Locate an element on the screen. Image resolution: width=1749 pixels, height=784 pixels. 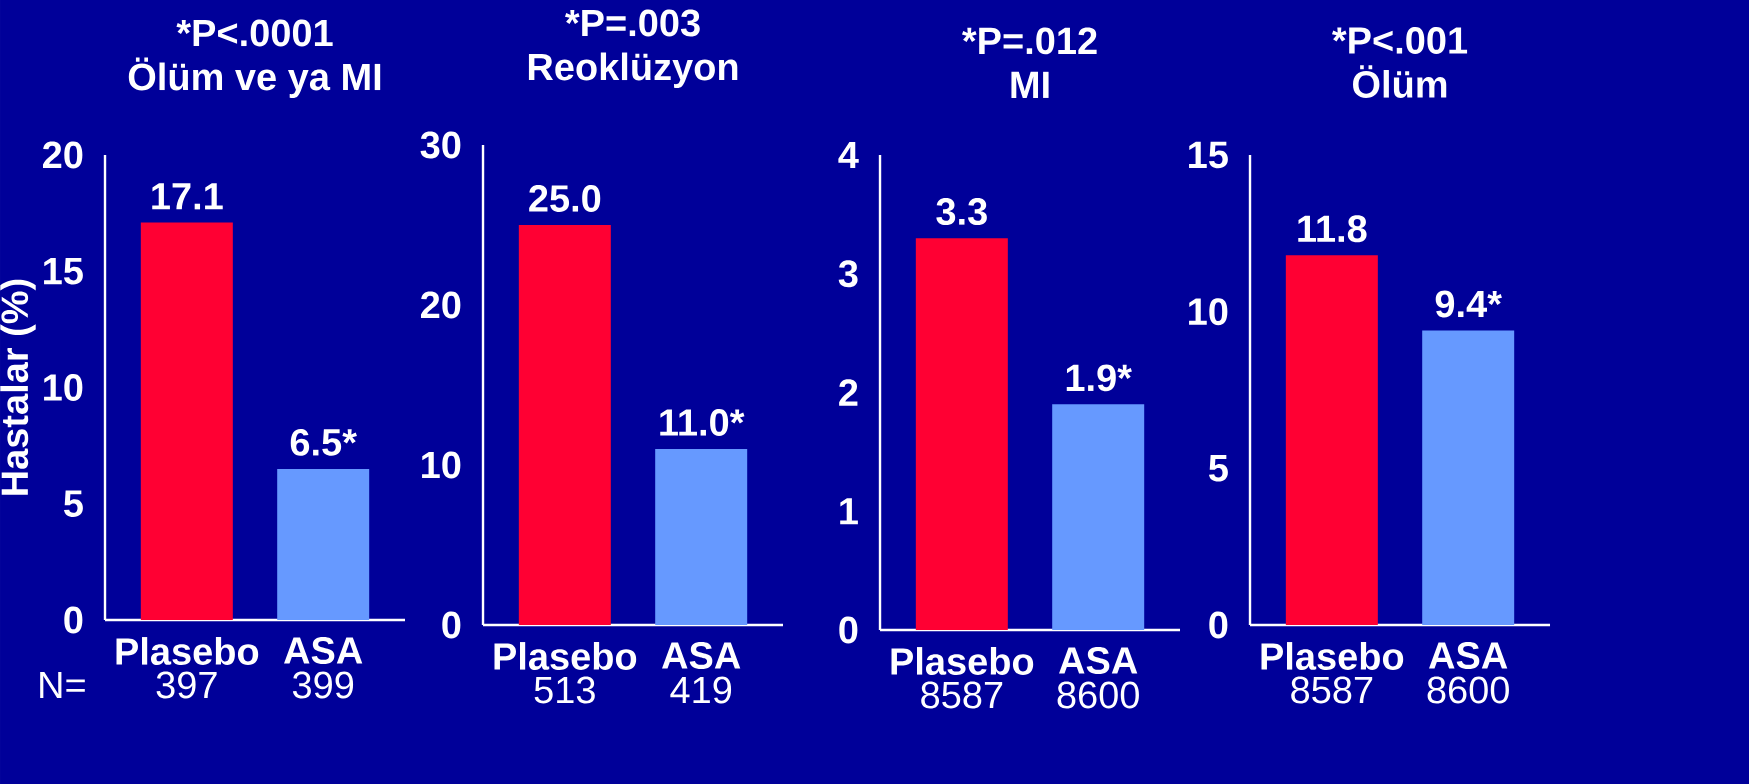
data-label: 1.9* is located at coordinates (1099, 378).